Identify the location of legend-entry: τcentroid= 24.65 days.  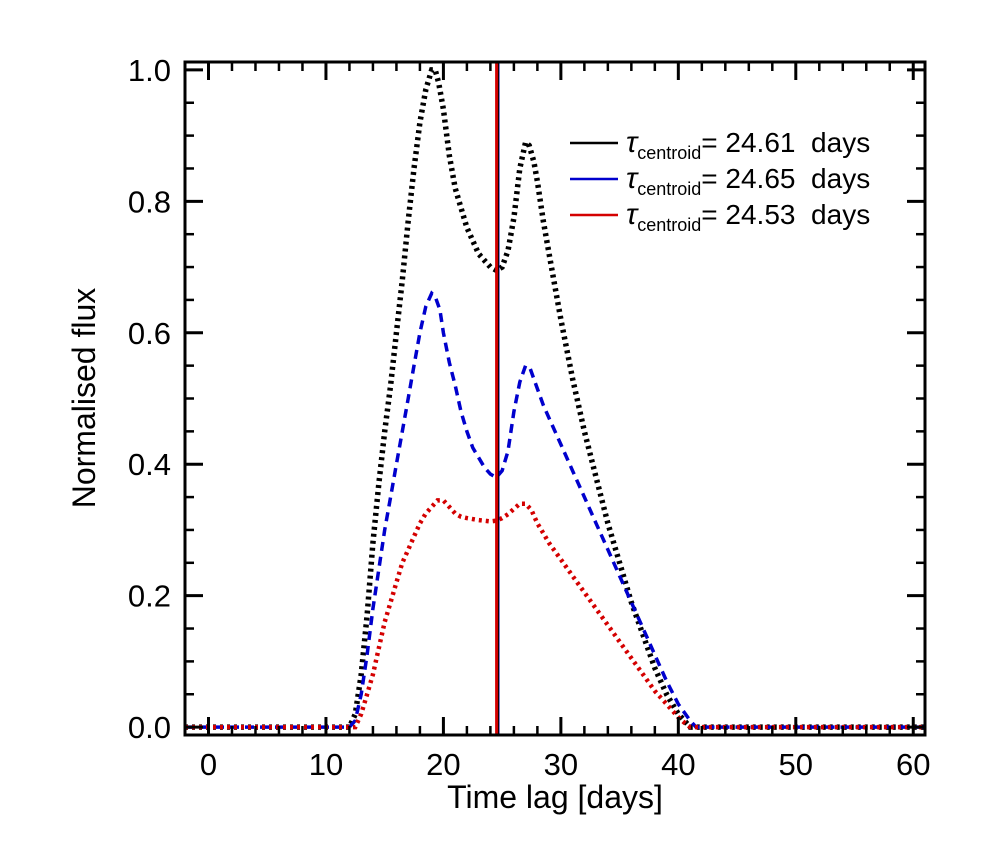
(748, 180).